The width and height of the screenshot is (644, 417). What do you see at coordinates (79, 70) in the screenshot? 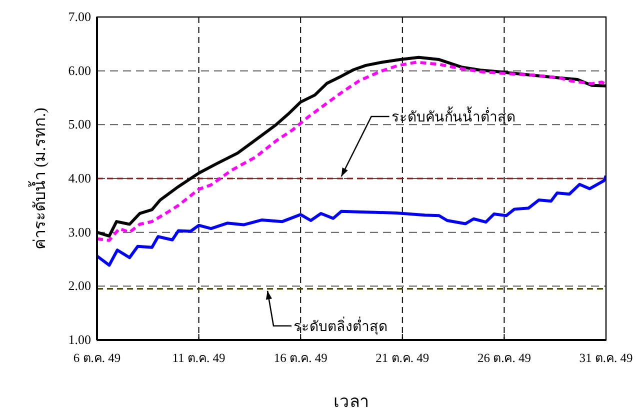
I see `y-tick-label: 6.00` at bounding box center [79, 70].